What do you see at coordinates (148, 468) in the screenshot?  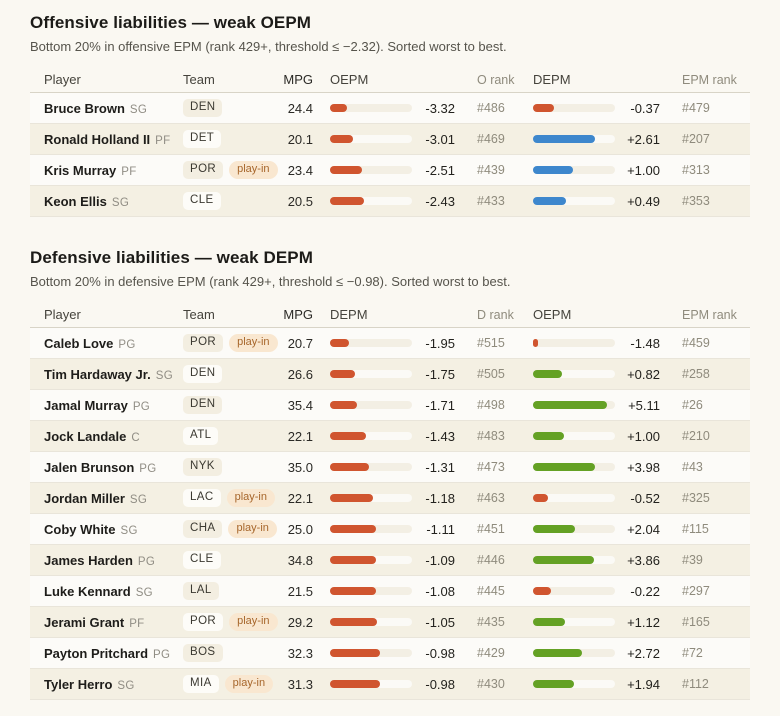 I see `player-position: PG` at bounding box center [148, 468].